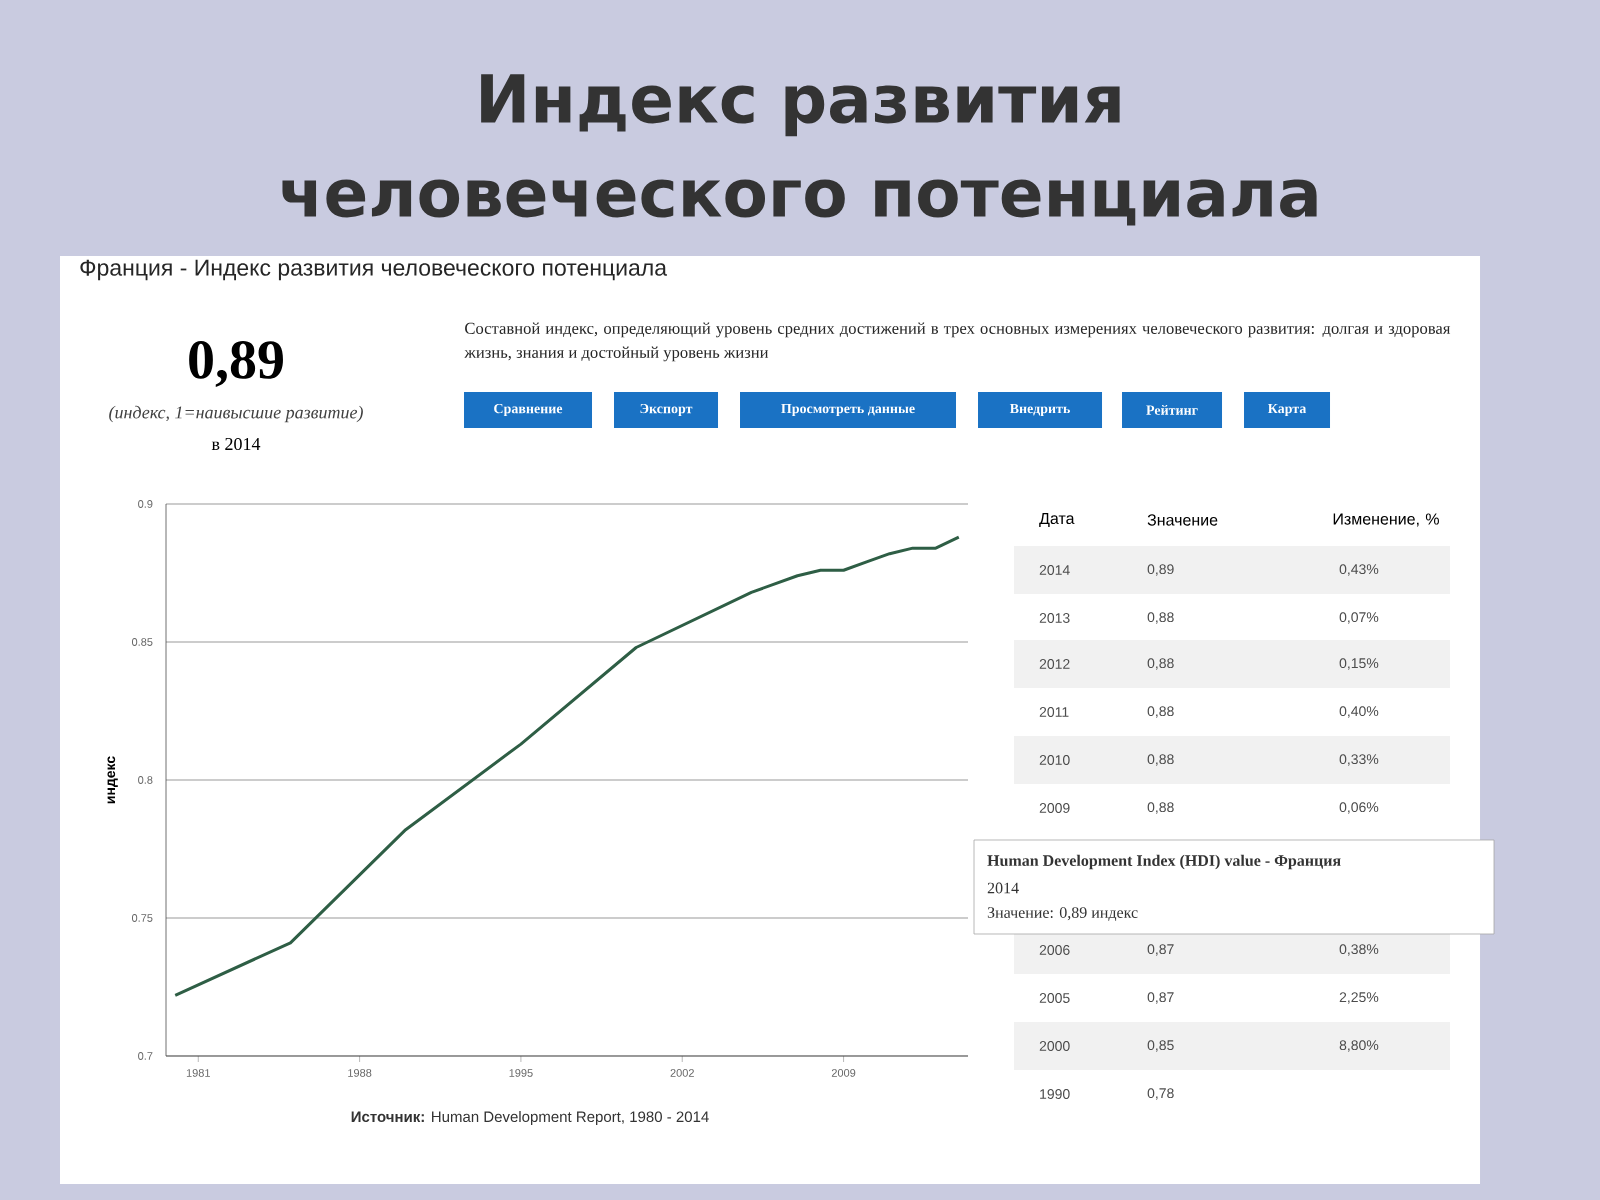  What do you see at coordinates (1386, 520) in the screenshot?
I see `text: Изменение, %` at bounding box center [1386, 520].